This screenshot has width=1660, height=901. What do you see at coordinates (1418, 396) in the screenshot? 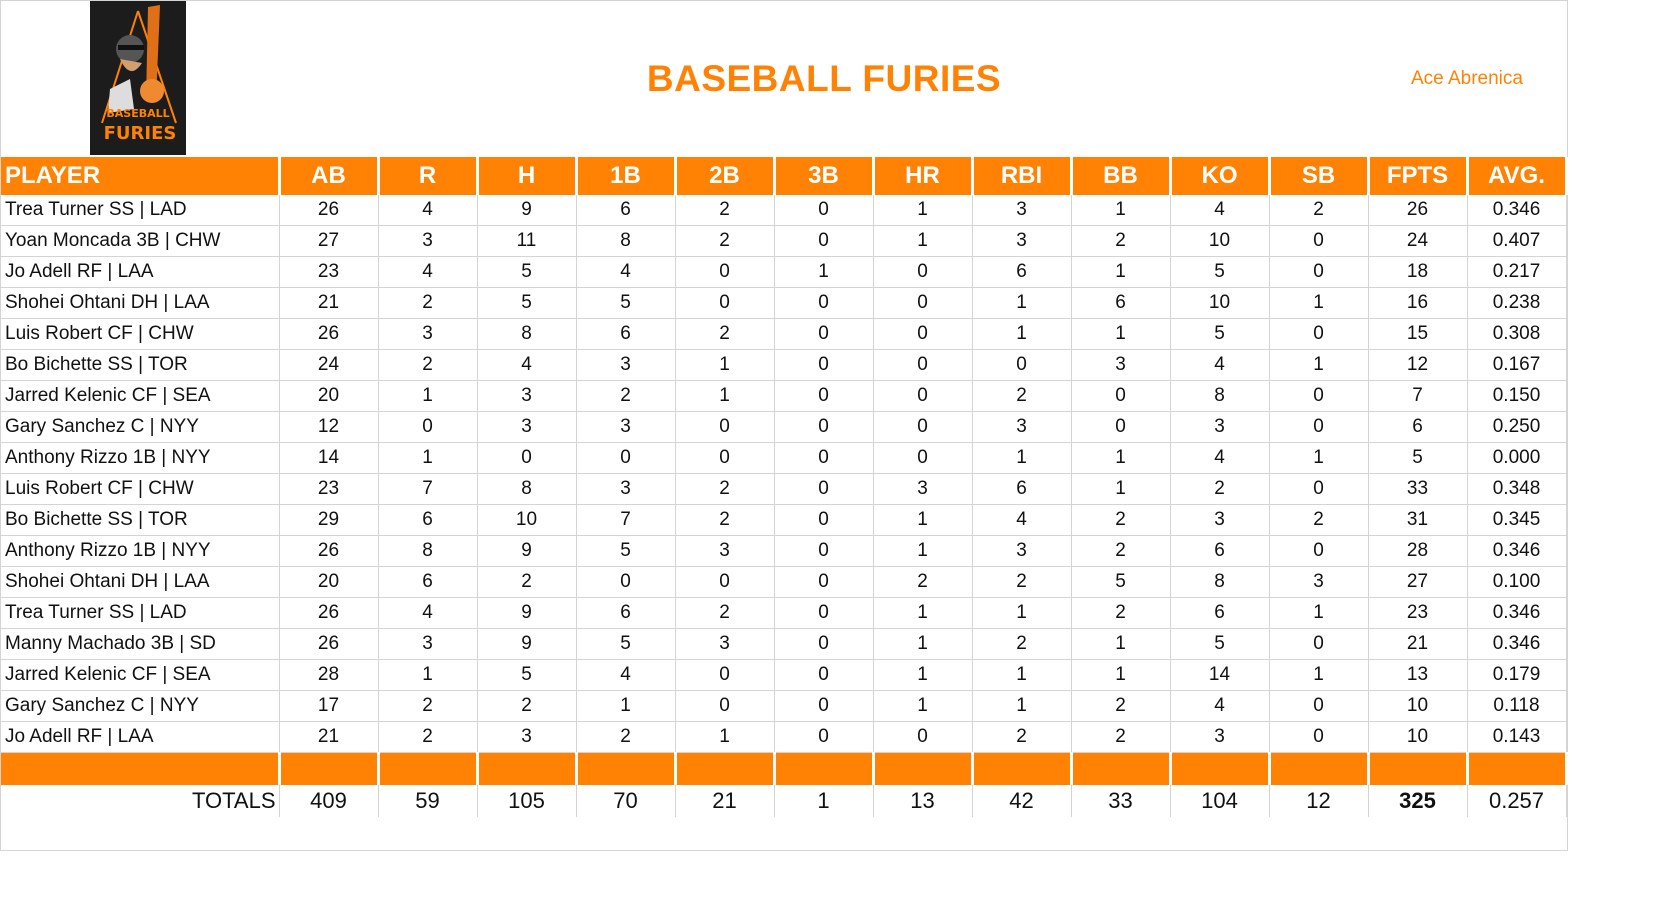
I see `stat-cell-fpts: 7` at bounding box center [1418, 396].